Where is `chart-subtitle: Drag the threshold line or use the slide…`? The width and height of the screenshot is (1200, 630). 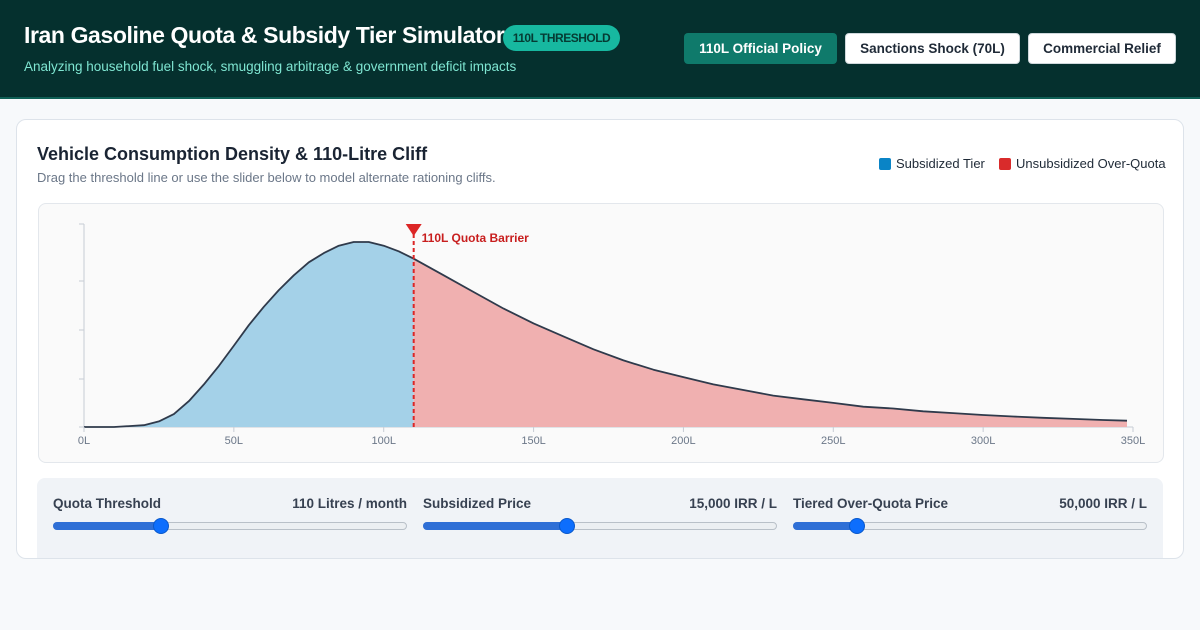
chart-subtitle: Drag the threshold line or use the slide… is located at coordinates (266, 177).